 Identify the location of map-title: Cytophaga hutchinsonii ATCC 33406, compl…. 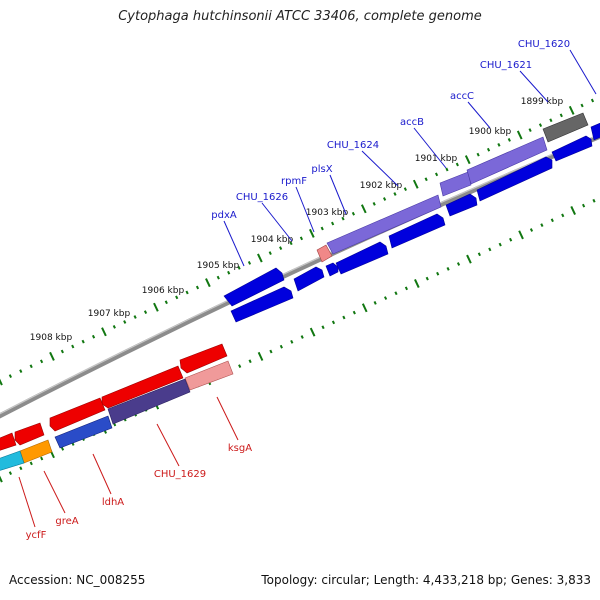
(300, 16).